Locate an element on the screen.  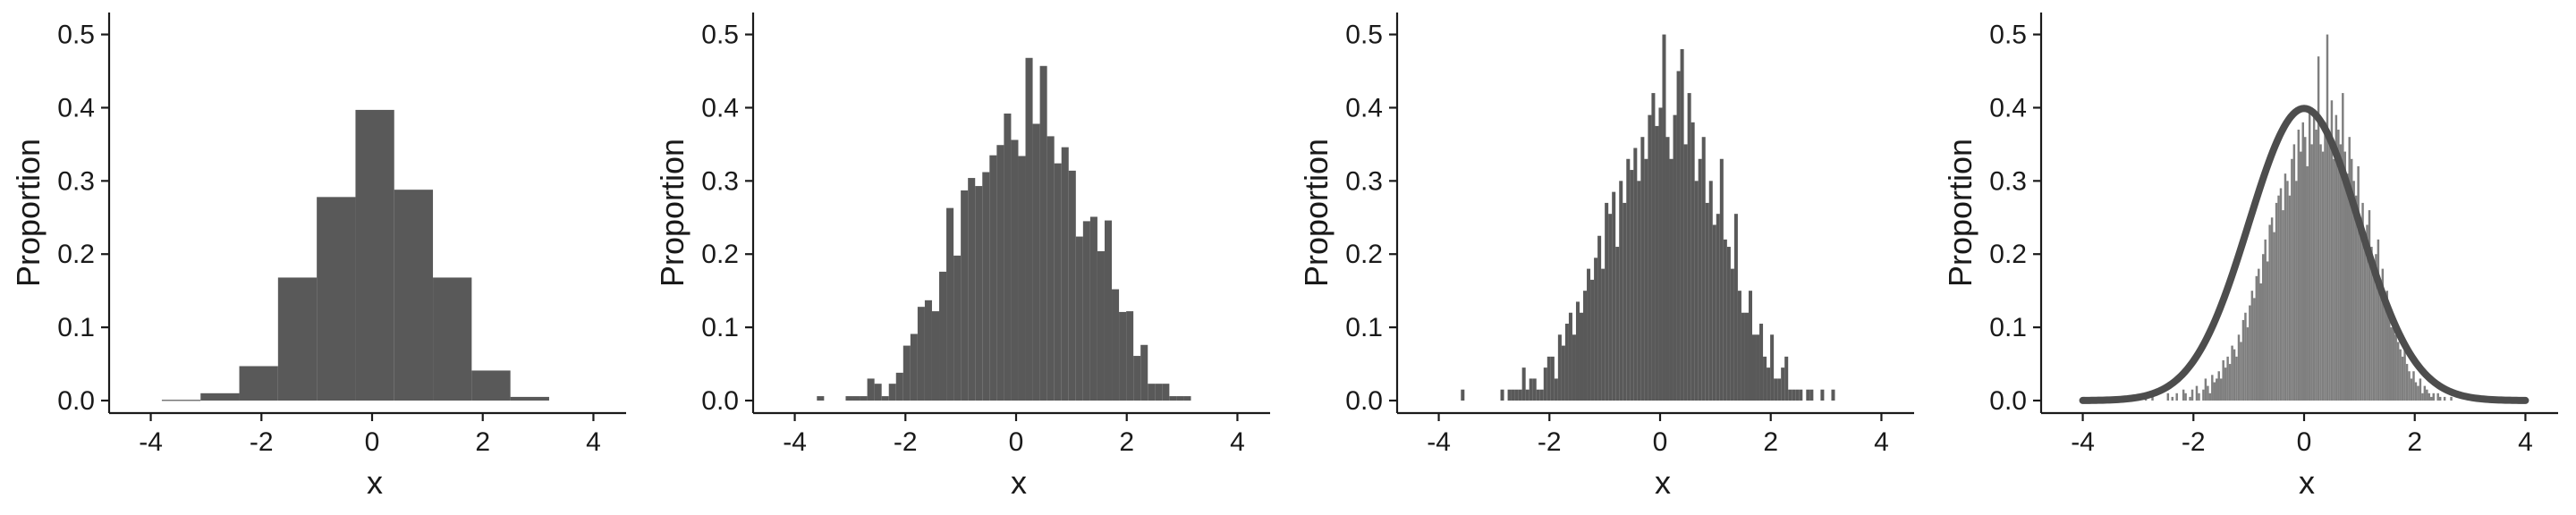
y-tick-label: 0.1 is located at coordinates (720, 327).